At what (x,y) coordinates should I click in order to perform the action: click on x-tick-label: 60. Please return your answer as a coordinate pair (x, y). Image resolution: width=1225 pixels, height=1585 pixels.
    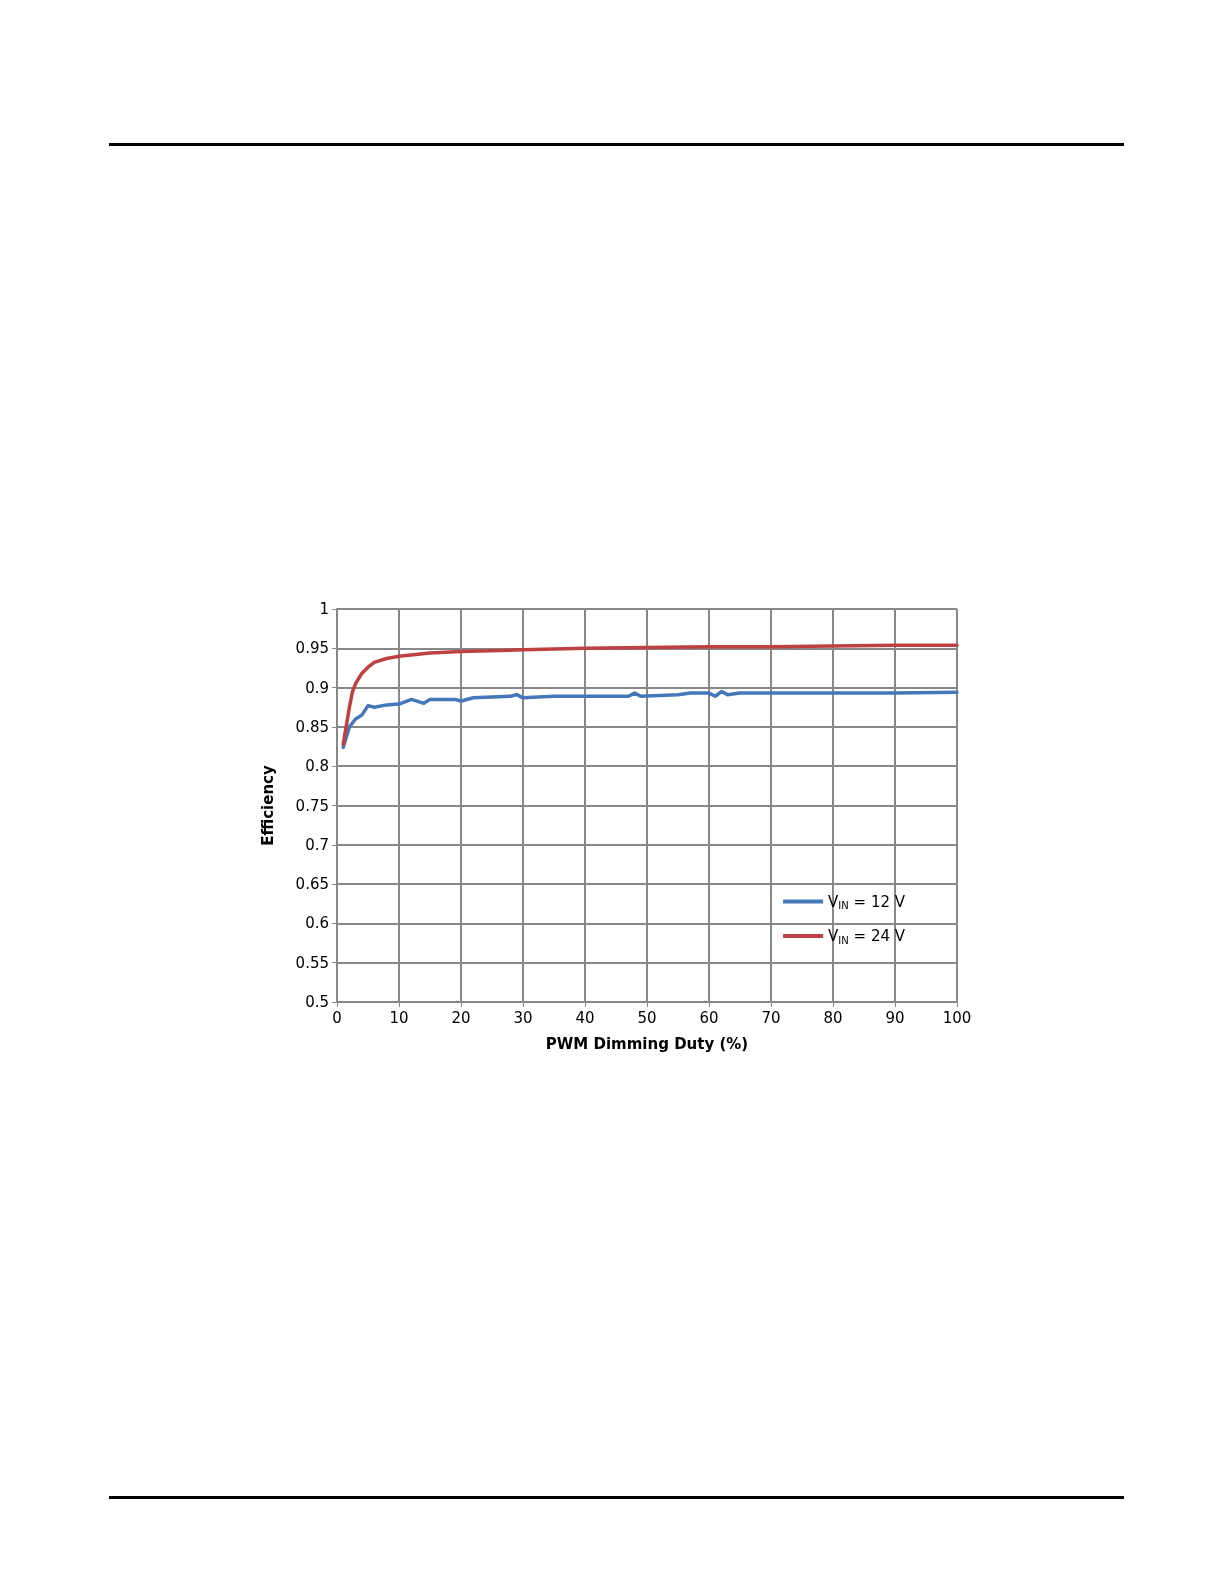
    Looking at the image, I should click on (709, 1017).